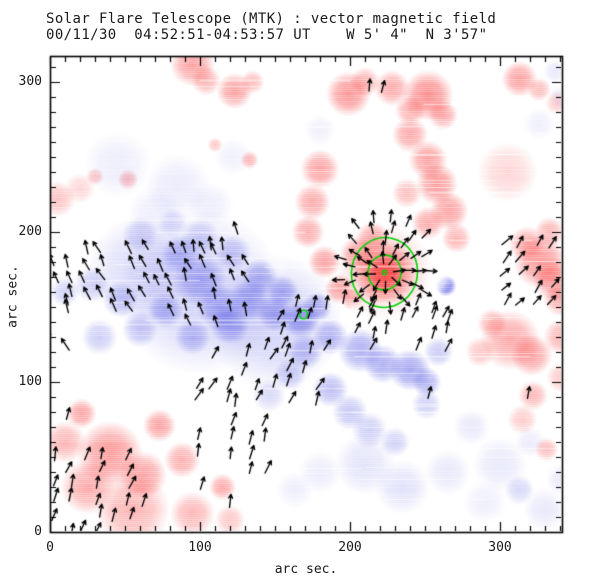  Describe the element at coordinates (30, 81) in the screenshot. I see `y-tick-label: 300` at that location.